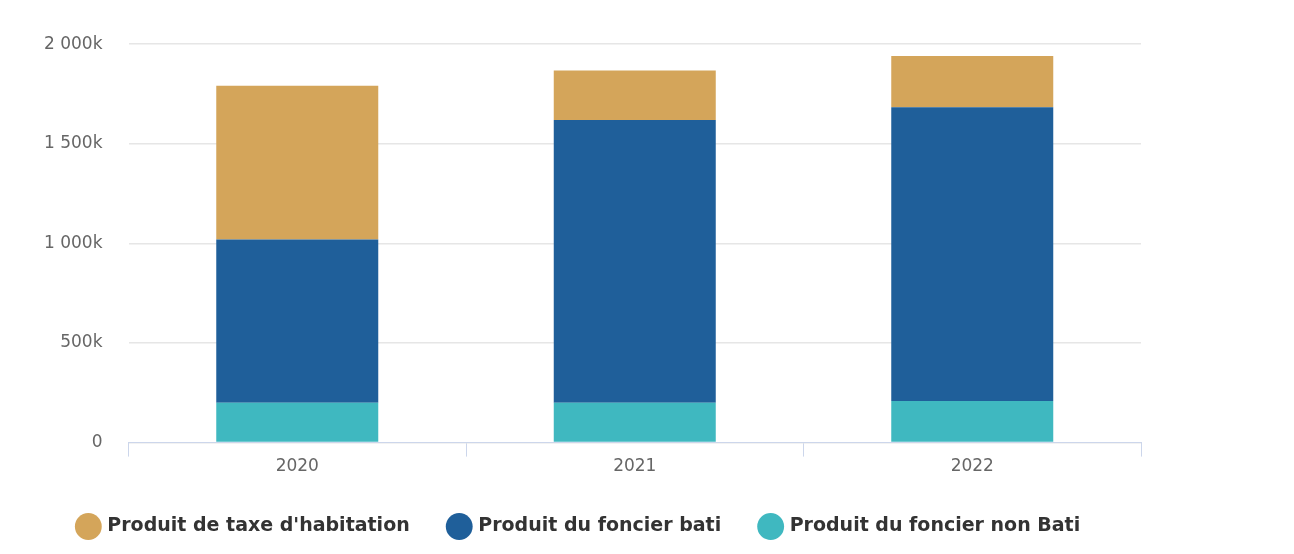  Describe the element at coordinates (600, 524) in the screenshot. I see `legend-label: Produit du foncier bati` at that location.